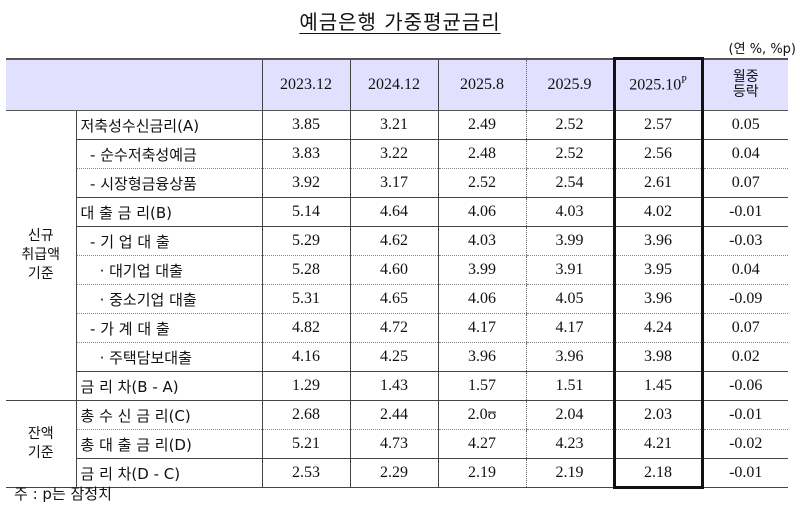 This screenshot has width=800, height=506. Describe the element at coordinates (393, 183) in the screenshot. I see `rate-cell: 3.17` at that location.